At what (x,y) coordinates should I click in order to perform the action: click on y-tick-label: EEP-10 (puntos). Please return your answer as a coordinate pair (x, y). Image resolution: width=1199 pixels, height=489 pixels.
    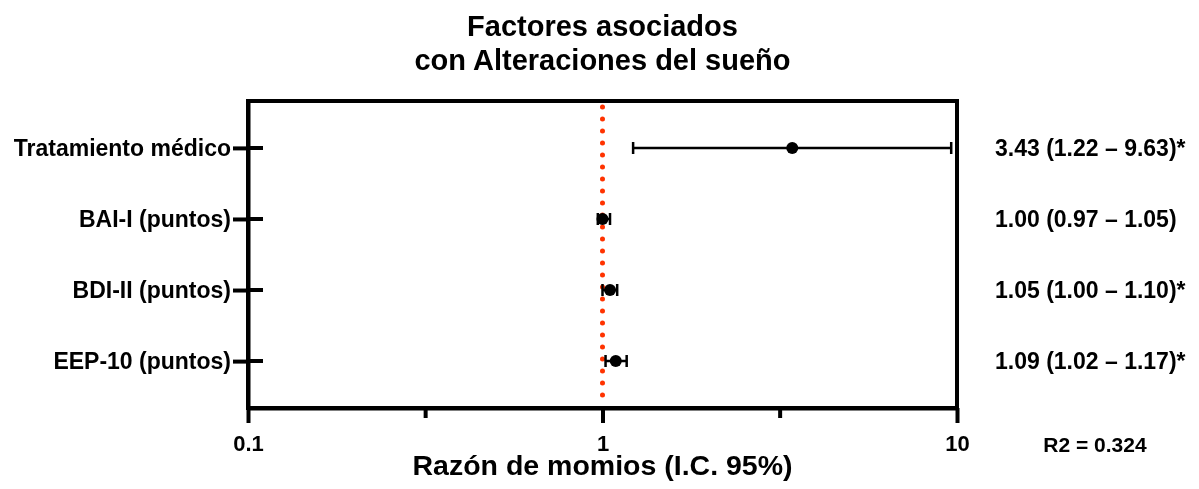
    Looking at the image, I should click on (142, 360).